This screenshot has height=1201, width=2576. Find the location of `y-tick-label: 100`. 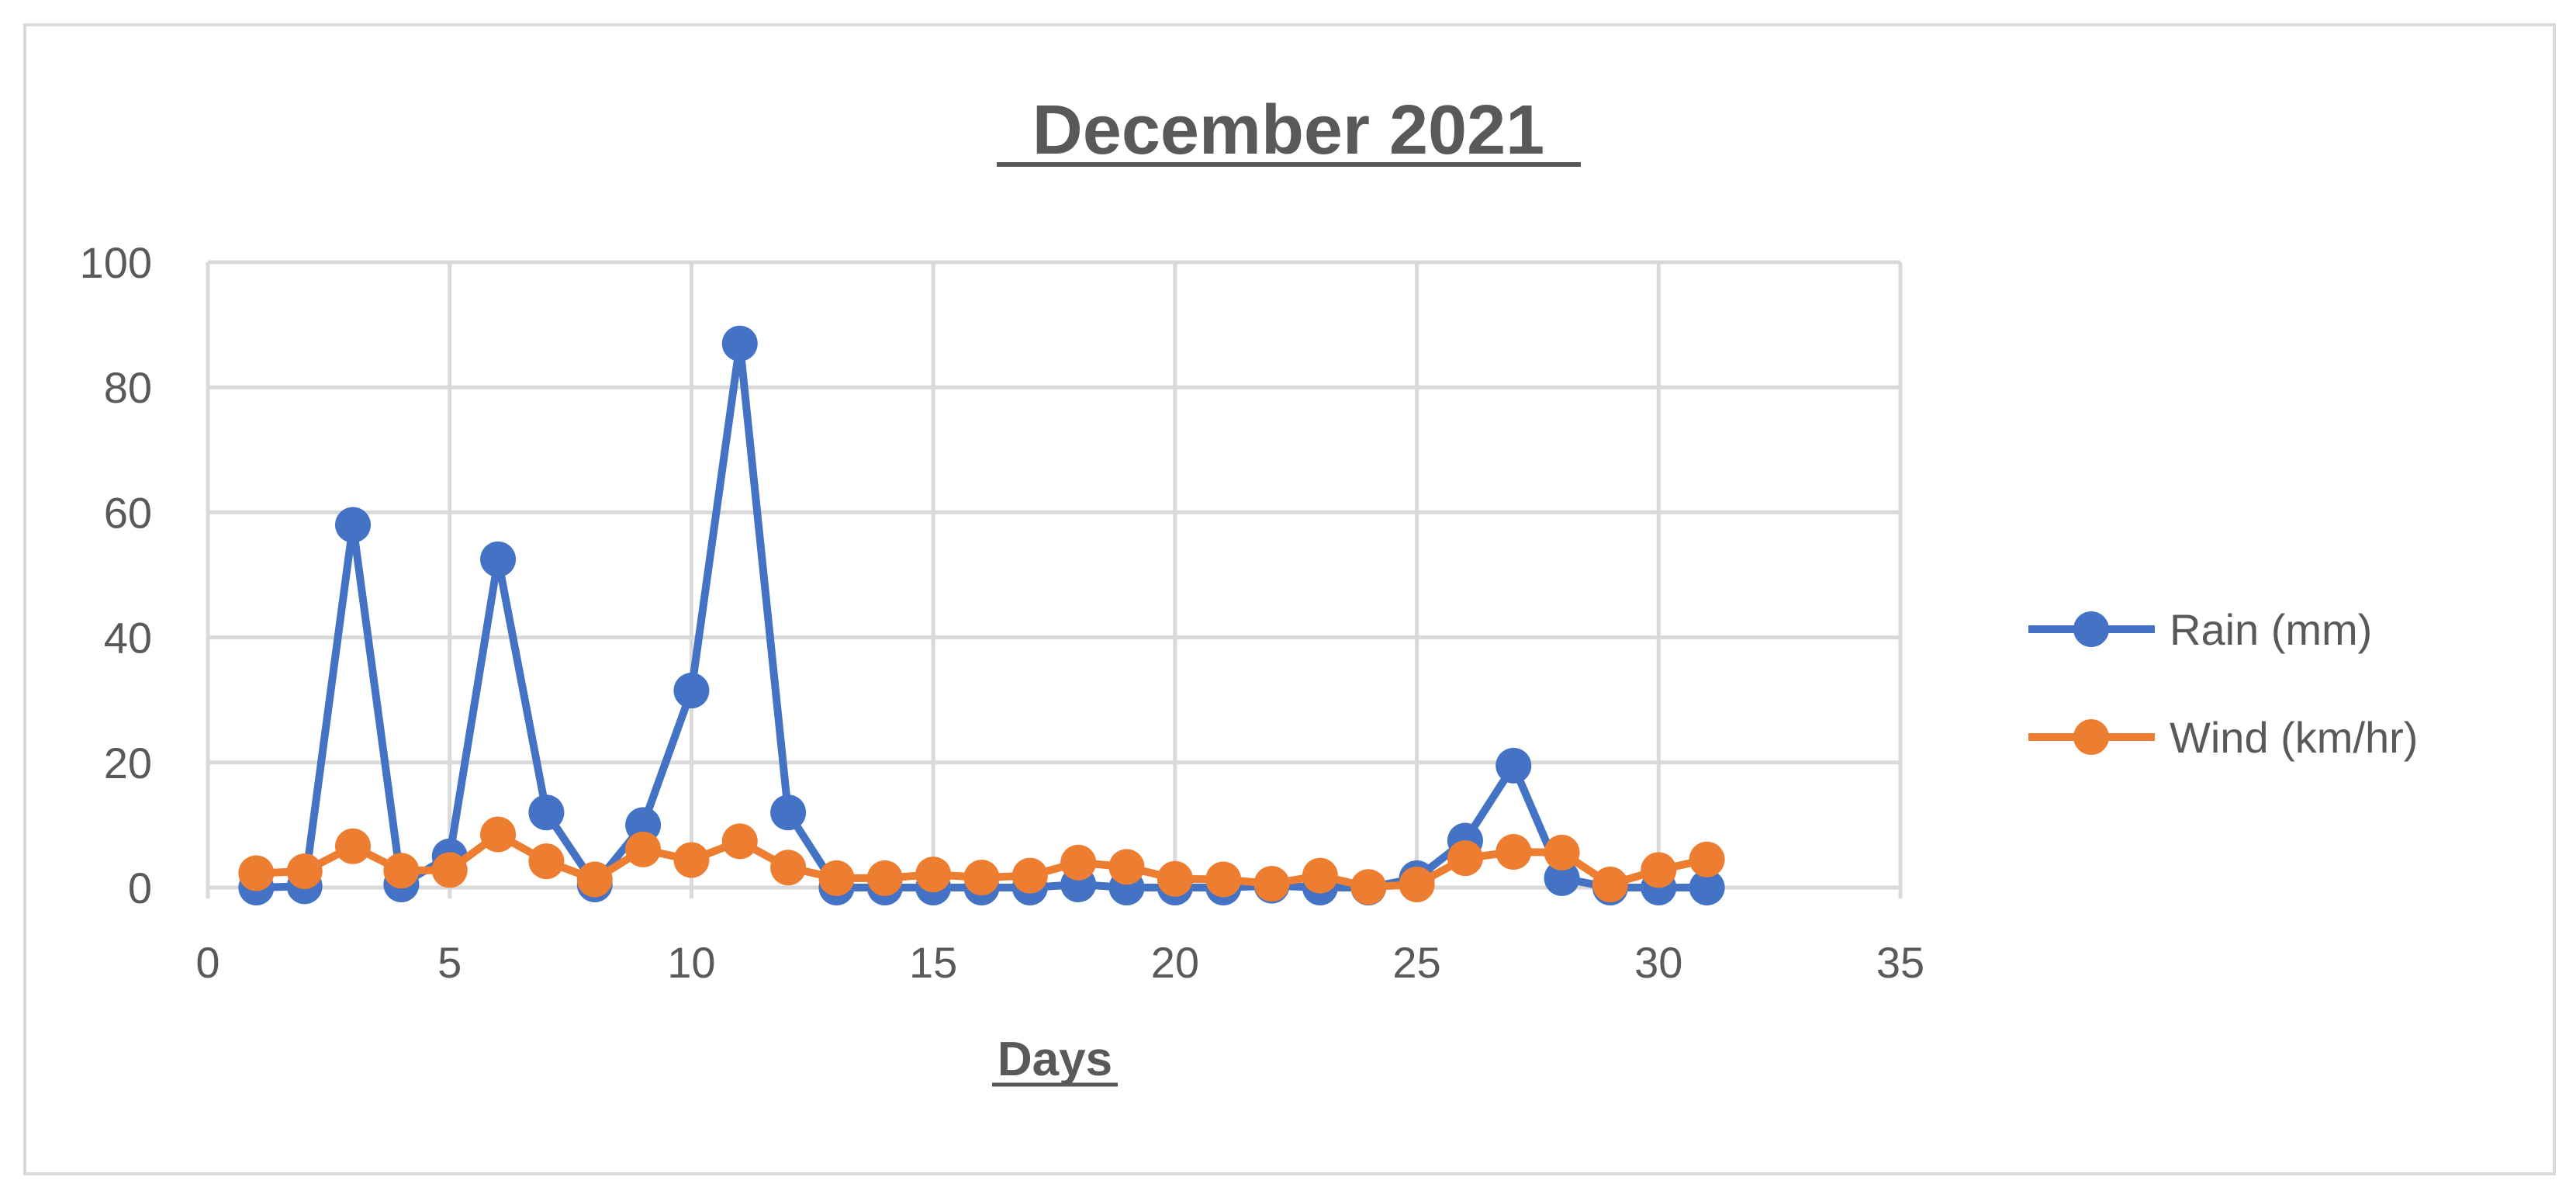

y-tick-label: 100 is located at coordinates (116, 262).